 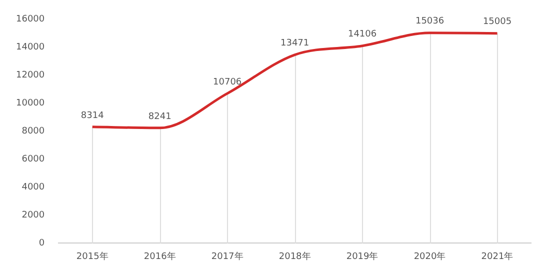 I want to click on x-tick-label: 2019年, so click(x=362, y=256).